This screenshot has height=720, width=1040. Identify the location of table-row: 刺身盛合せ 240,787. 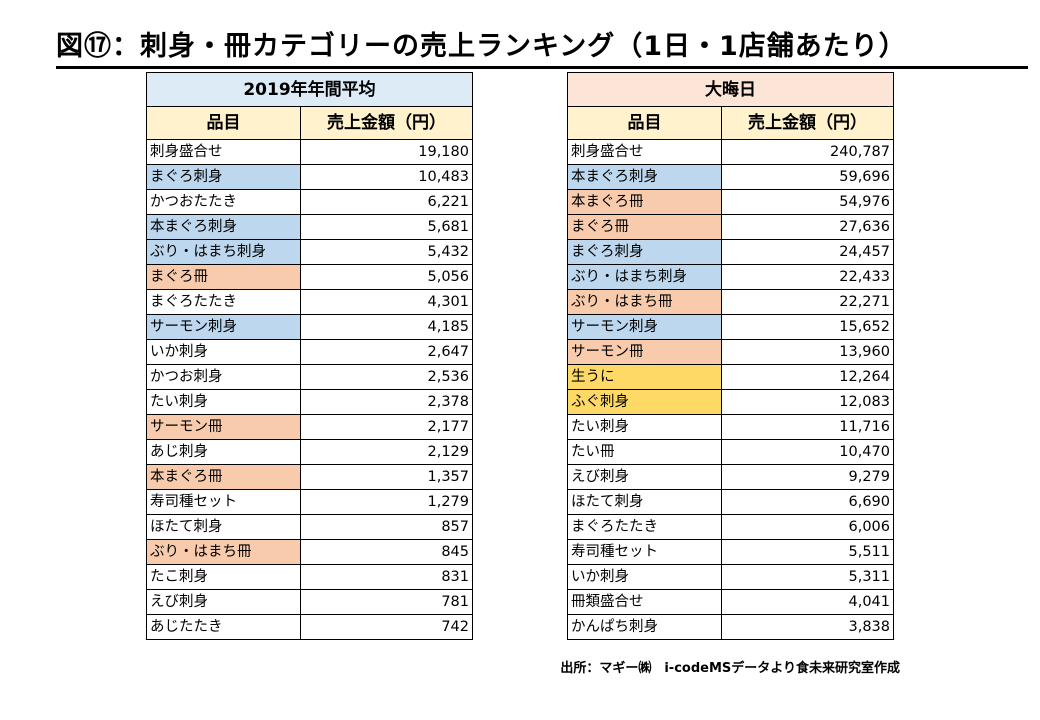
(730, 152).